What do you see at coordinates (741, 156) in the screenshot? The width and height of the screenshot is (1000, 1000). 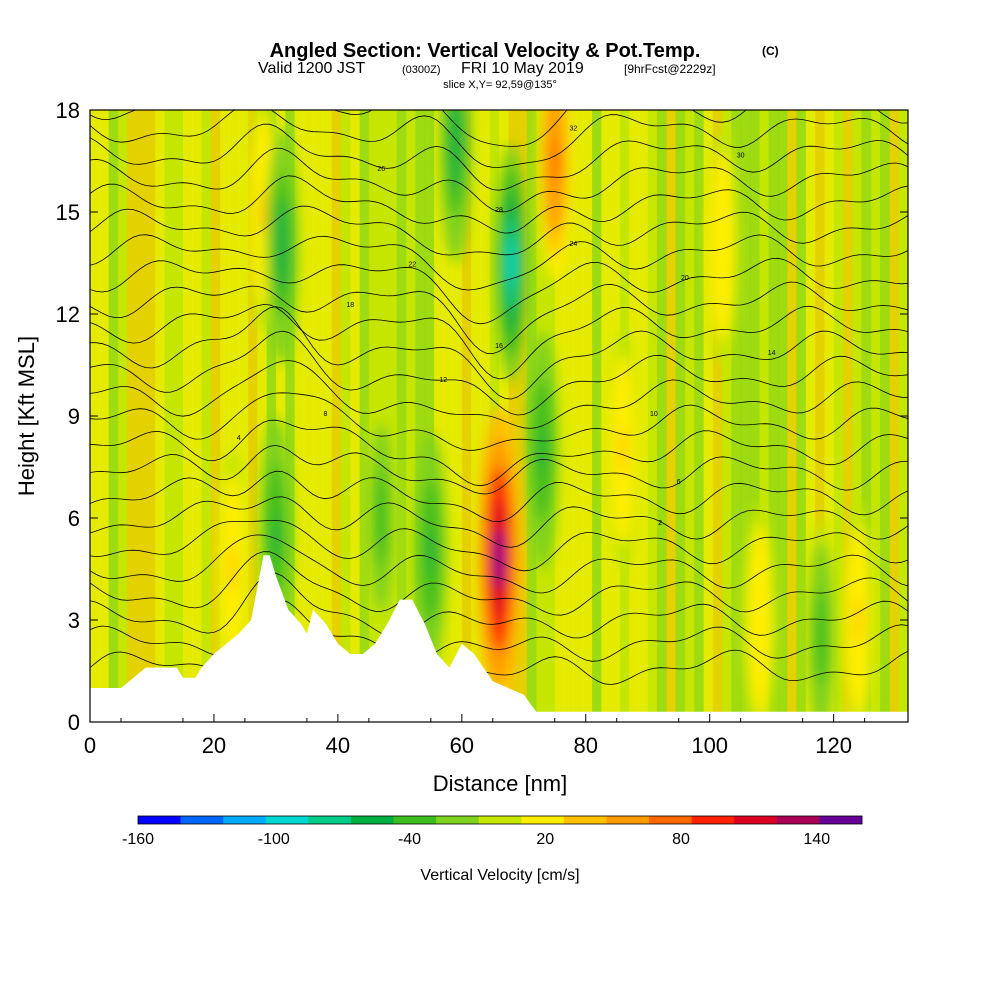 I see `isentrope-label: 30` at bounding box center [741, 156].